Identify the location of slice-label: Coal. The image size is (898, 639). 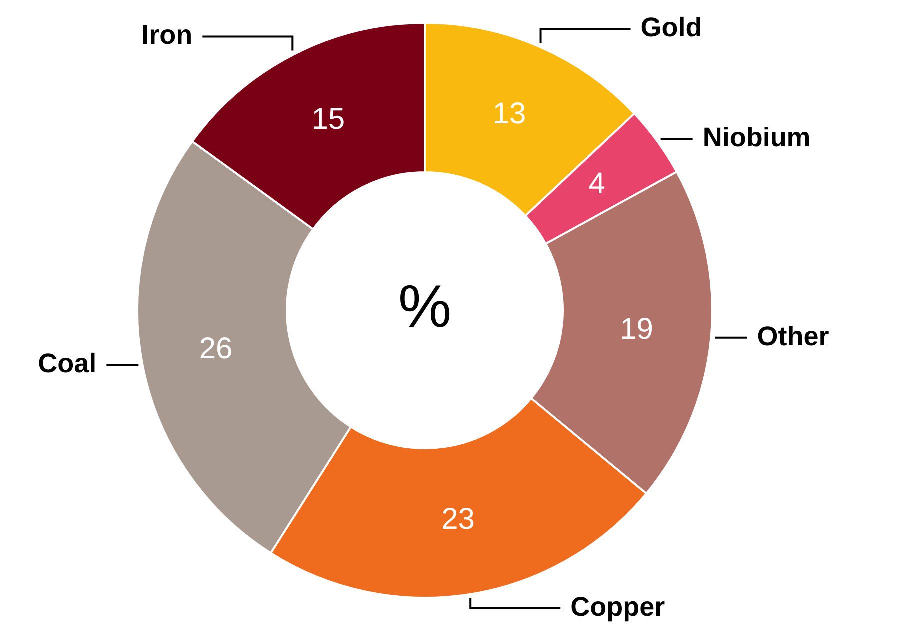
(67, 363).